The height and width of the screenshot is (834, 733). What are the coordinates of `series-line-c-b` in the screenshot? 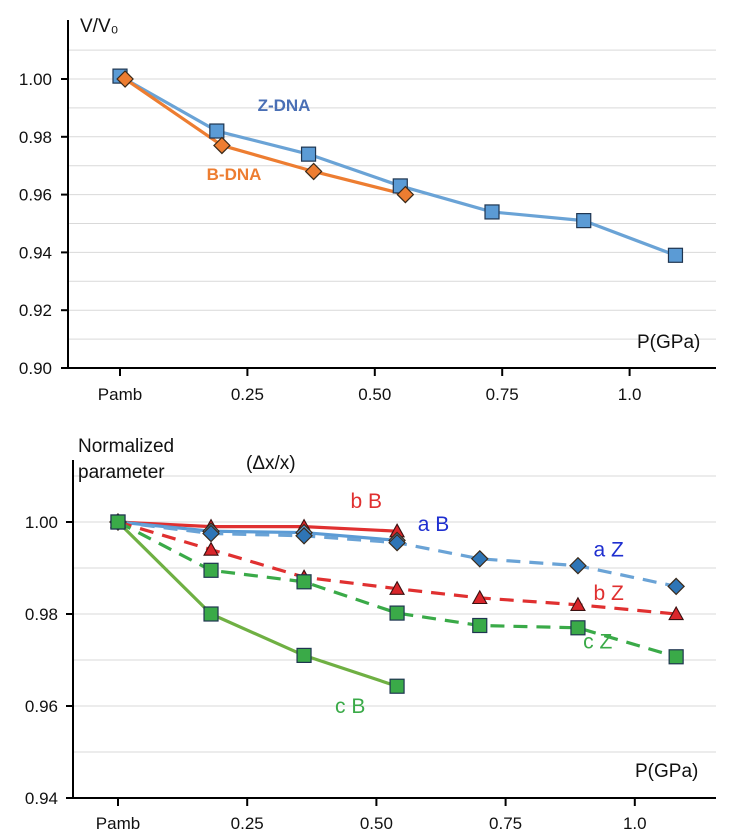 It's located at (257, 604).